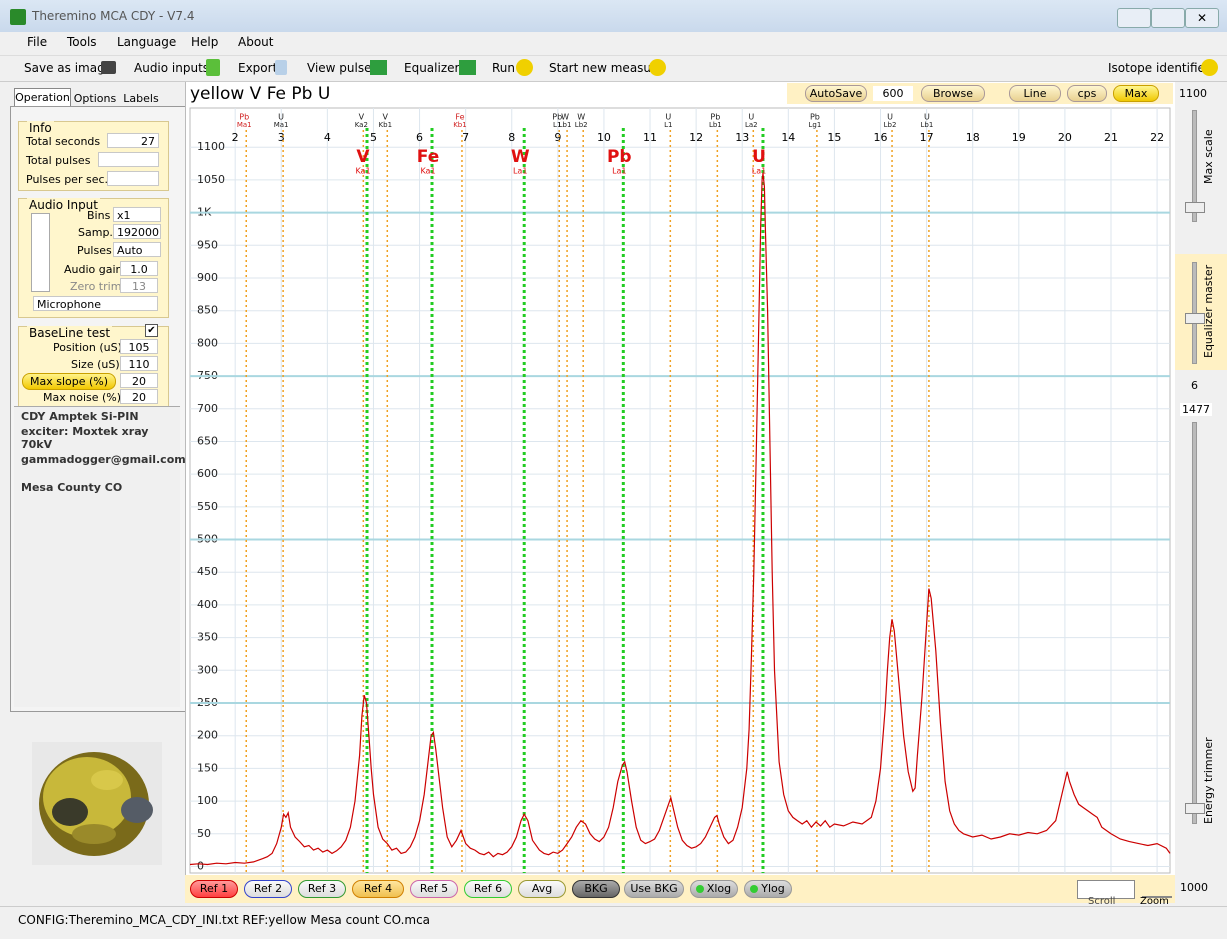 This screenshot has height=939, width=1227. I want to click on y-tick-label: 850, so click(207, 310).